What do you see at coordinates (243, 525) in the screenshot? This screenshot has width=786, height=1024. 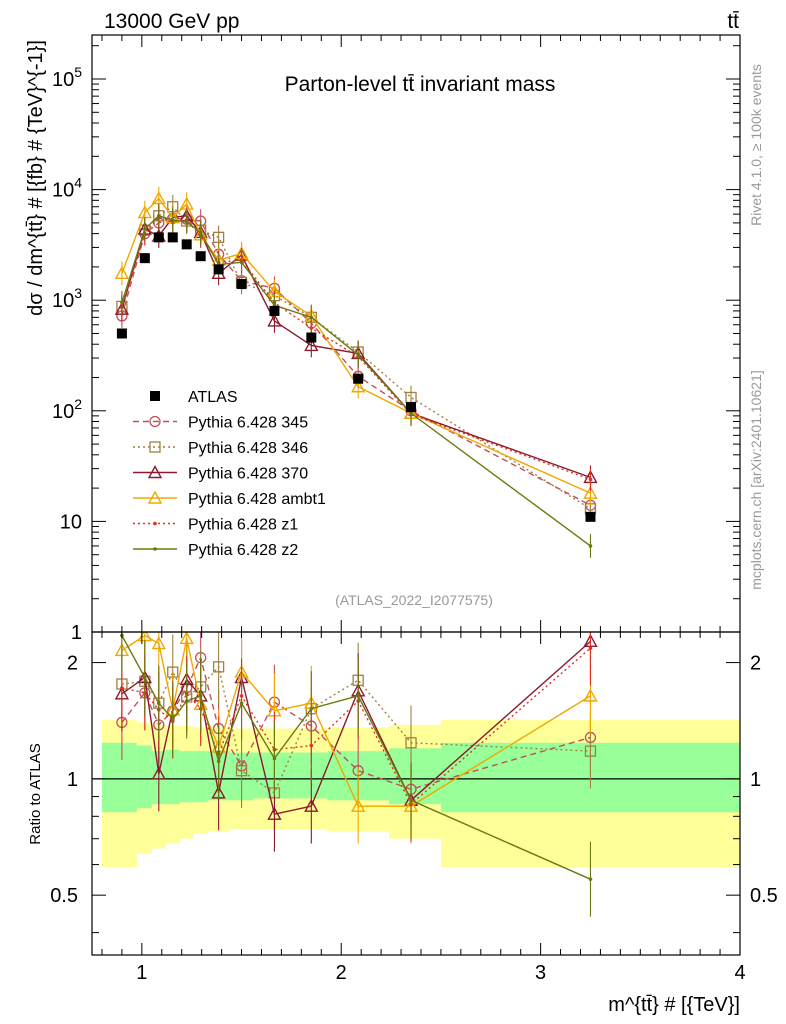 I see `legend-label: Pythia 6.428 z1` at bounding box center [243, 525].